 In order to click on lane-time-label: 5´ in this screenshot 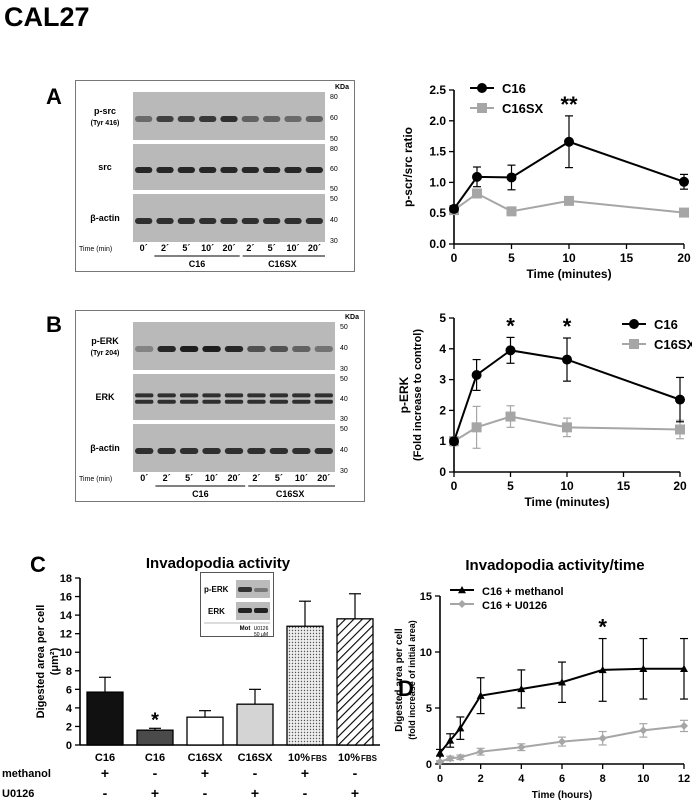, I will do `click(279, 478)`.